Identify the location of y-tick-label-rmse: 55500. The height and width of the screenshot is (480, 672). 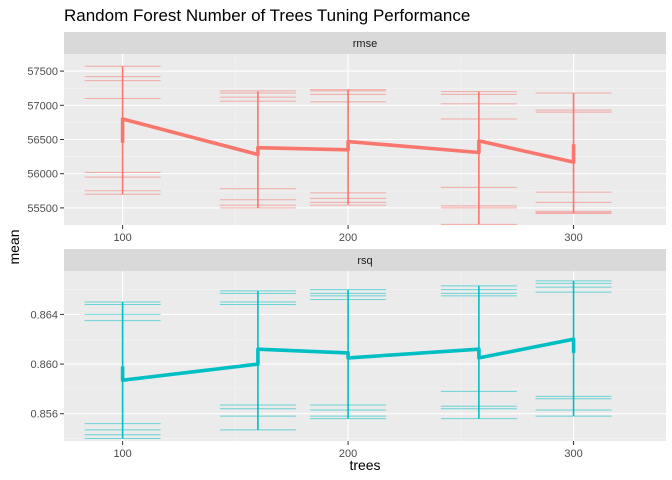
(42, 209).